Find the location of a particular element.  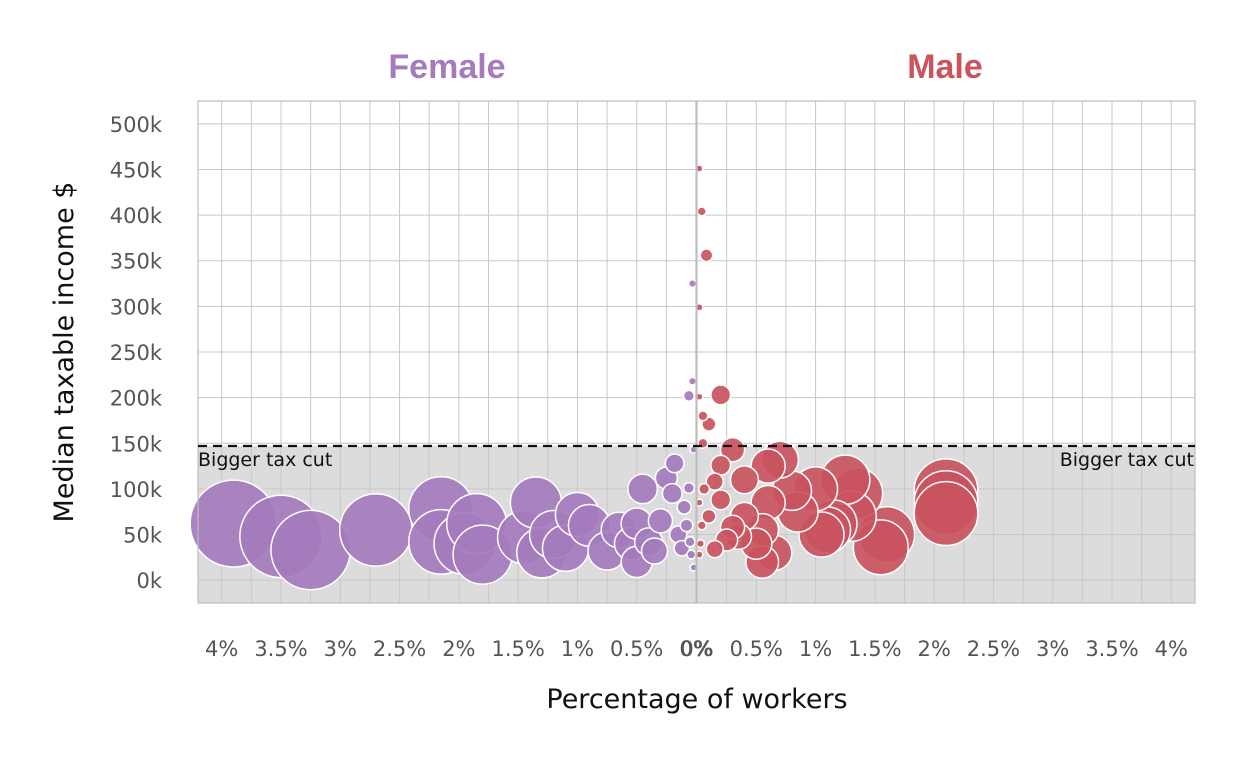

threshold-label-female: Bigger tax cut is located at coordinates (265, 460).